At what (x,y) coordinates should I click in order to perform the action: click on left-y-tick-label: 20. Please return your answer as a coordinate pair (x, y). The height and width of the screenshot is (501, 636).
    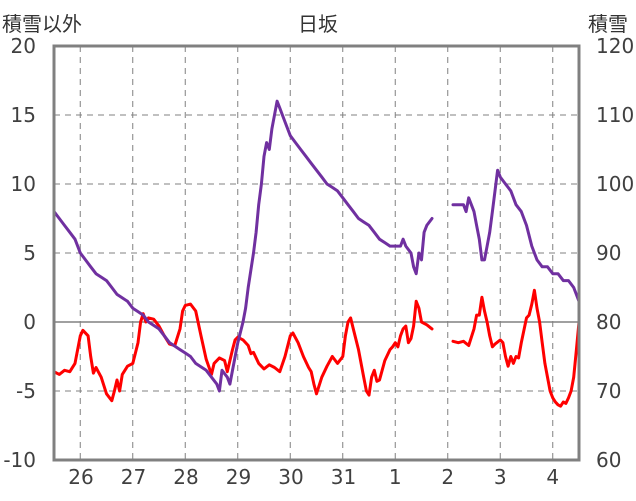
    Looking at the image, I should click on (23, 46).